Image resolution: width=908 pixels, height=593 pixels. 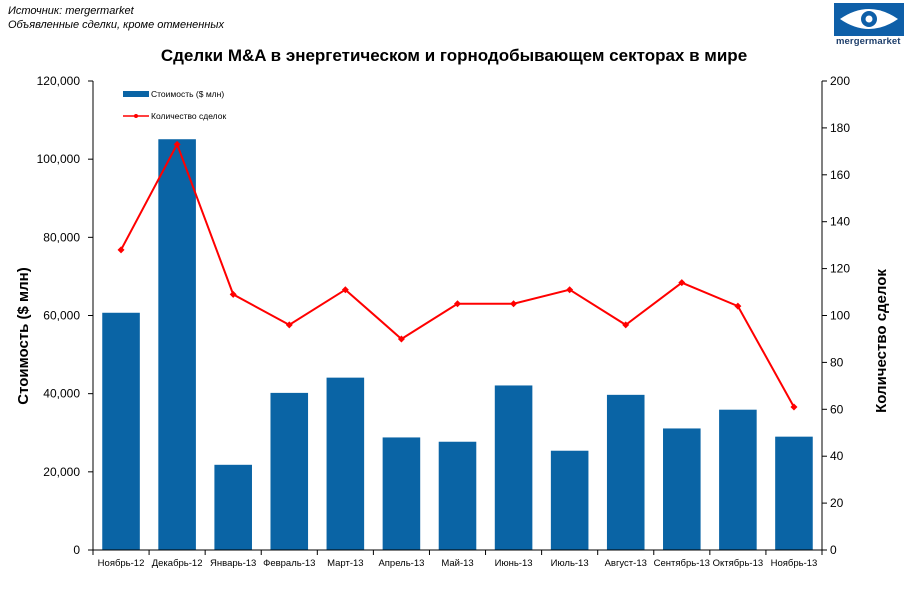 I want to click on y2-tick-label: 100, so click(x=840, y=316).